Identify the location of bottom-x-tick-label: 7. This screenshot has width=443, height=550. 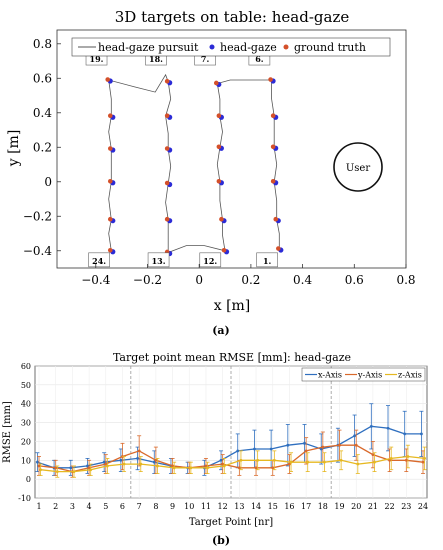
(139, 506).